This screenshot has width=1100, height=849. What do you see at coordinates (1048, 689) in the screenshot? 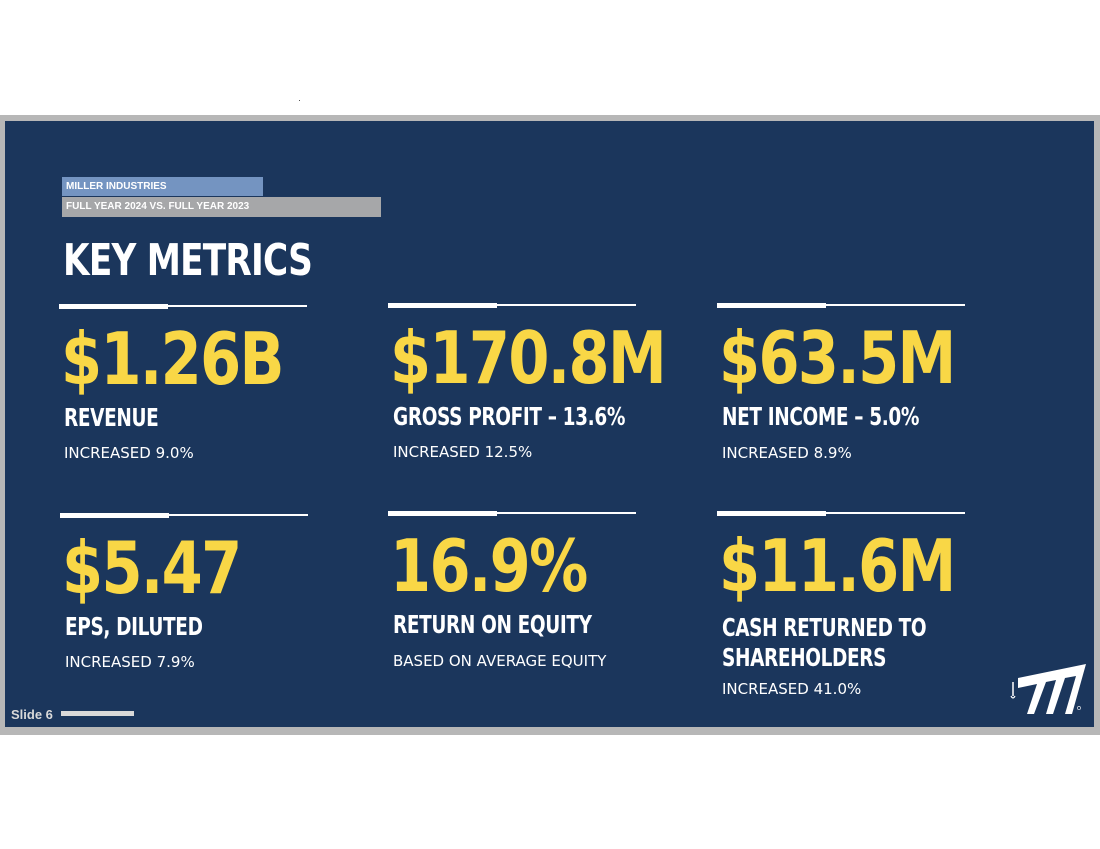
I see `miller-industries-logo-icon` at bounding box center [1048, 689].